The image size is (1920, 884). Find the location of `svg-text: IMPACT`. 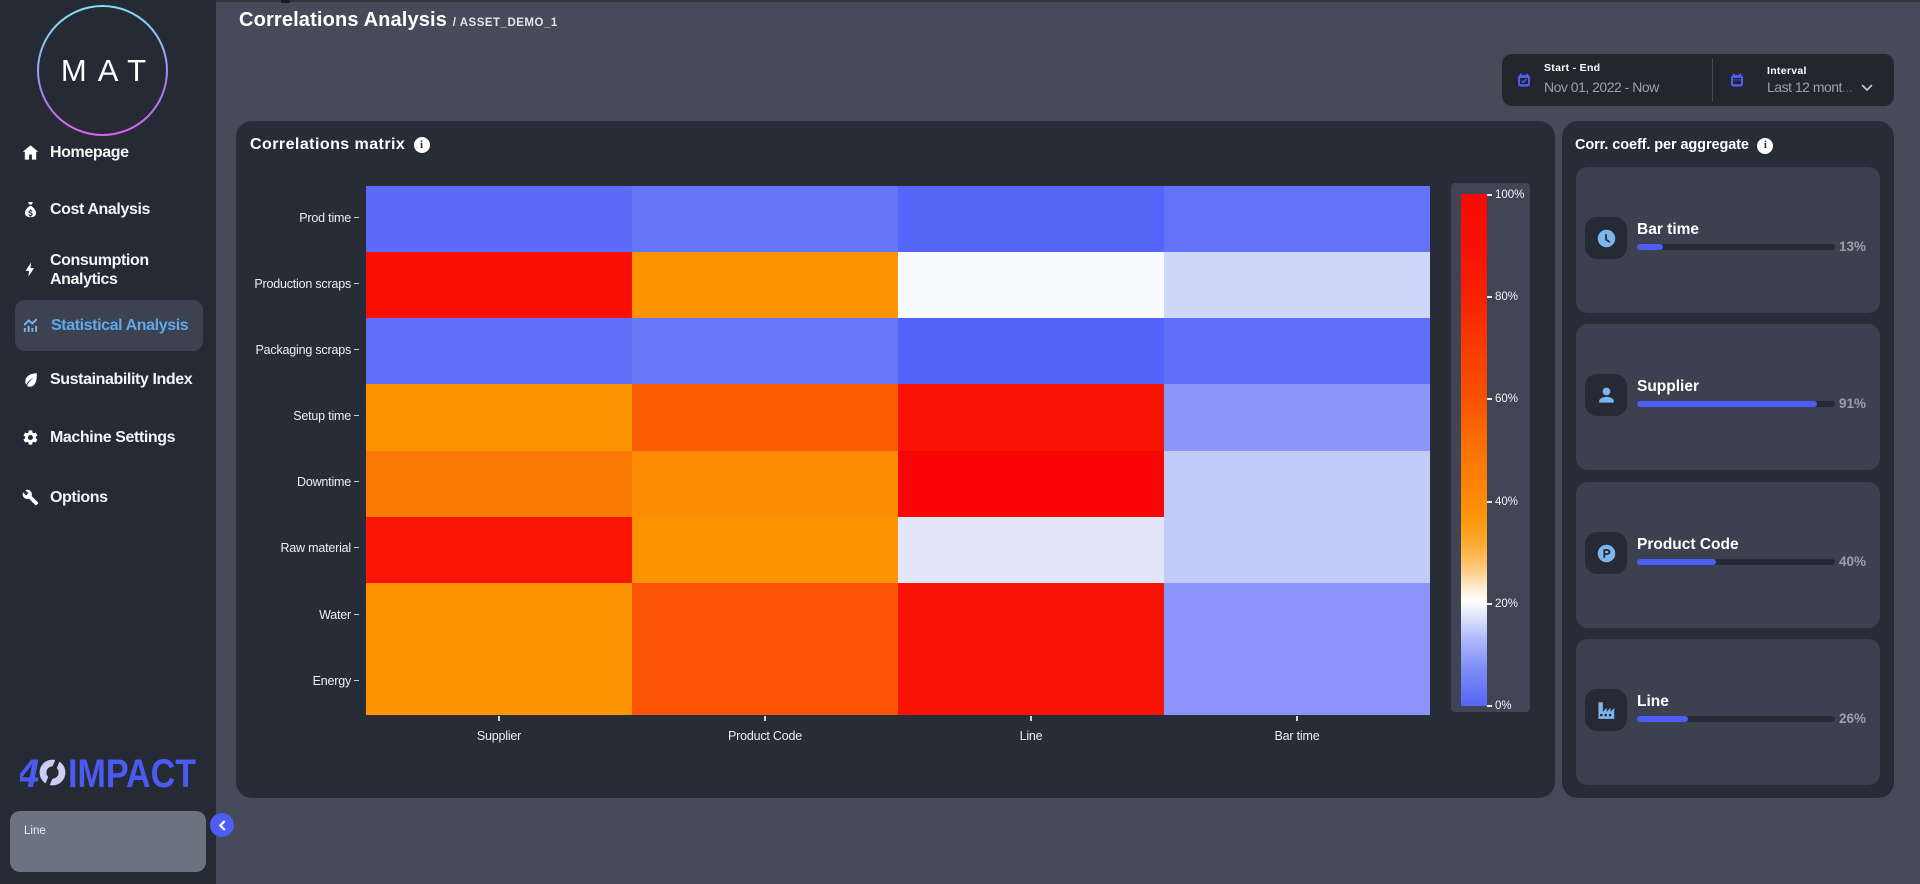

svg-text: IMPACT is located at coordinates (132, 771).